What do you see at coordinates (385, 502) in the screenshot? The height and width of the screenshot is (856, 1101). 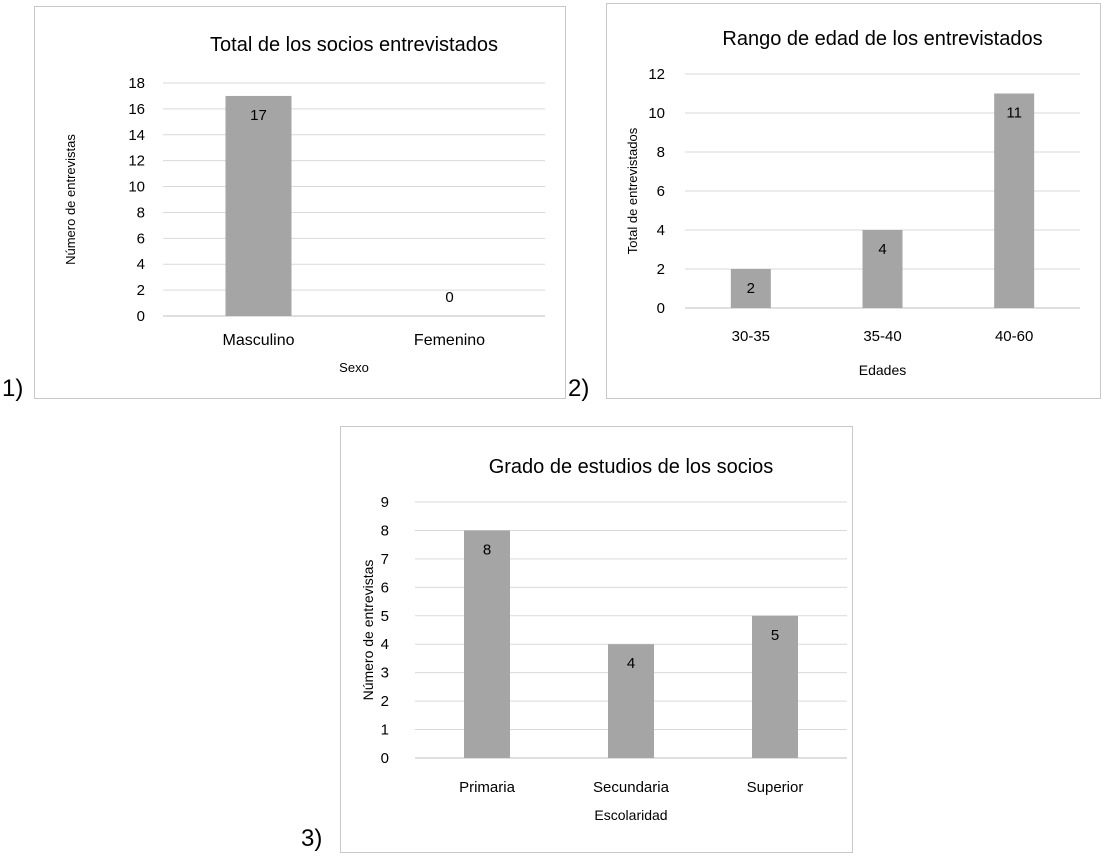 I see `y-tick-label: 9` at bounding box center [385, 502].